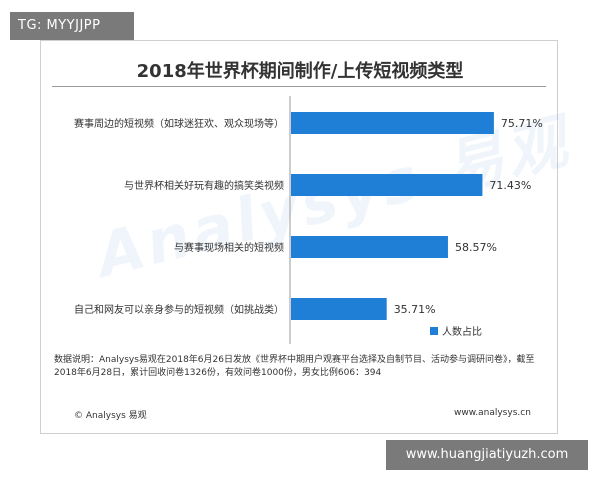 This screenshot has width=600, height=480. Describe the element at coordinates (229, 247) in the screenshot. I see `category-label-2: 与赛事现场相关的短视频` at that location.